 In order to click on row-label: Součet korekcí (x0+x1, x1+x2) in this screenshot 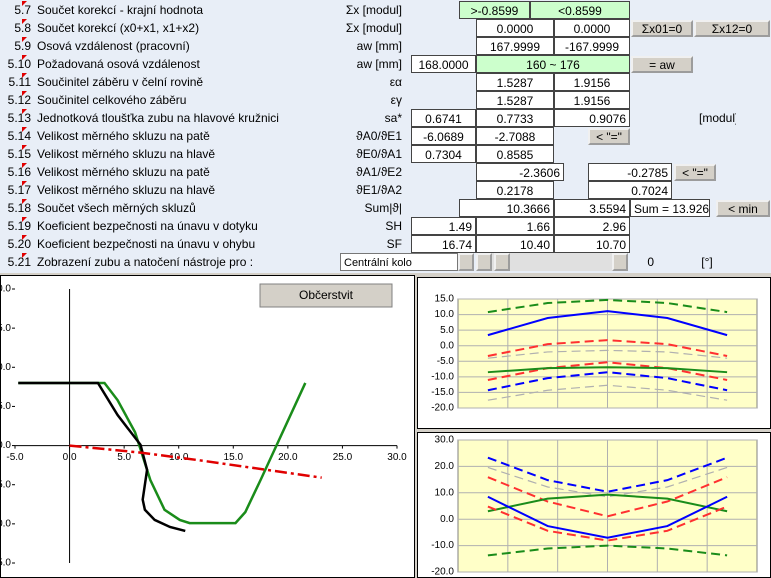, I will do `click(118, 28)`.